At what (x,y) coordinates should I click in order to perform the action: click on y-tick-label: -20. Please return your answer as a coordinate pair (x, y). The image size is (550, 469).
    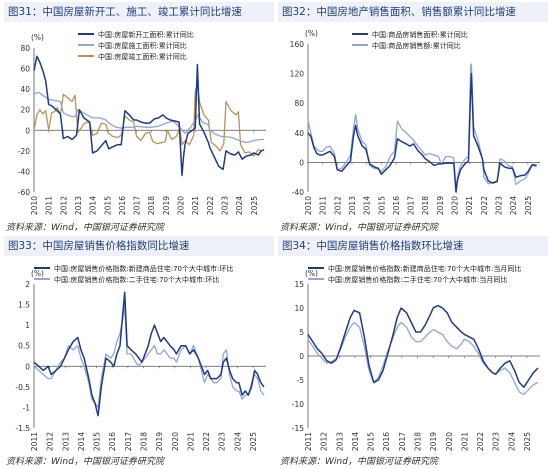
    Looking at the image, I should click on (24, 151).